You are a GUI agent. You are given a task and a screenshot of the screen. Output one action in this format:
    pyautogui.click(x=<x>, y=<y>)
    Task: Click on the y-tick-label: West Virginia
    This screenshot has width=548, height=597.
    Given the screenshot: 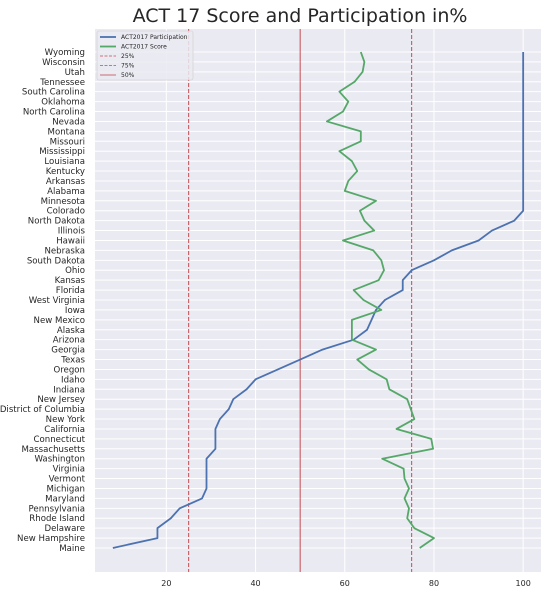 What is the action you would take?
    pyautogui.click(x=57, y=301)
    